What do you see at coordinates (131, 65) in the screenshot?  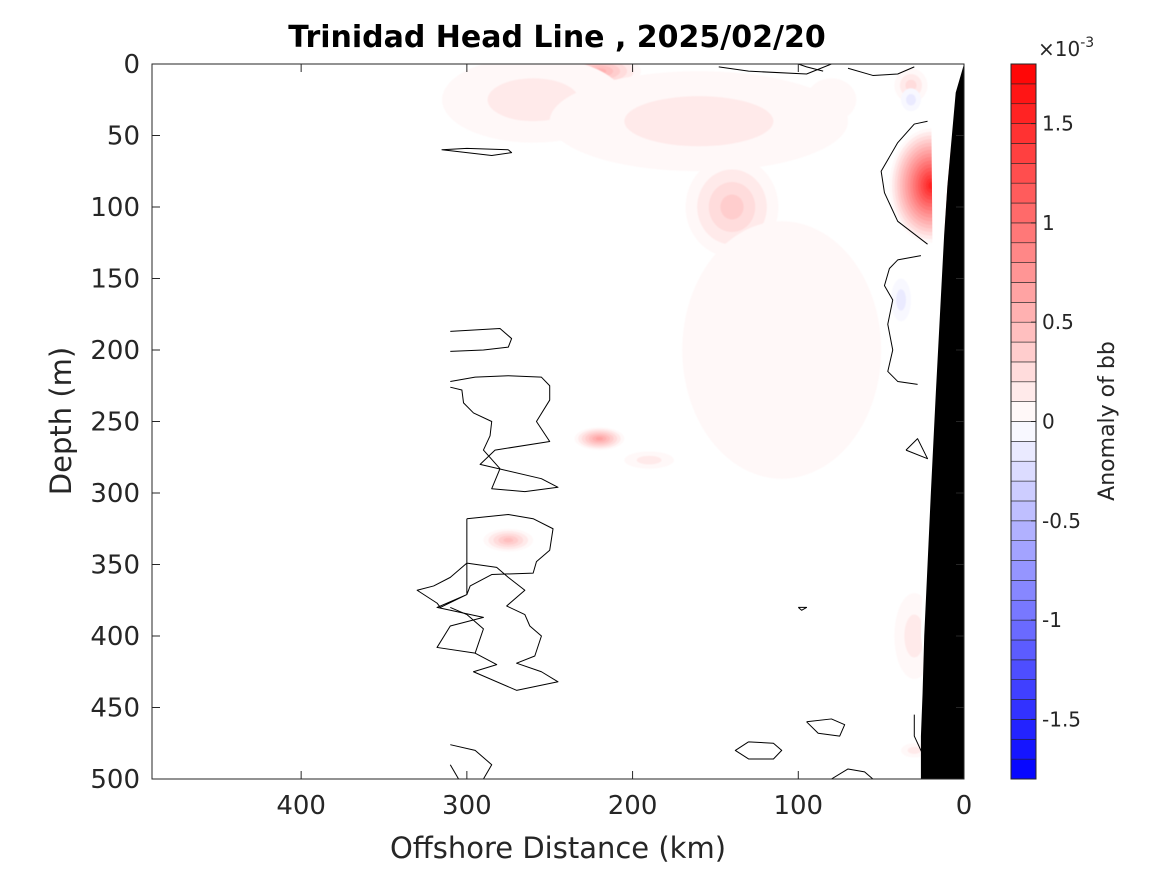 I see `y-tick-label: 0` at bounding box center [131, 65].